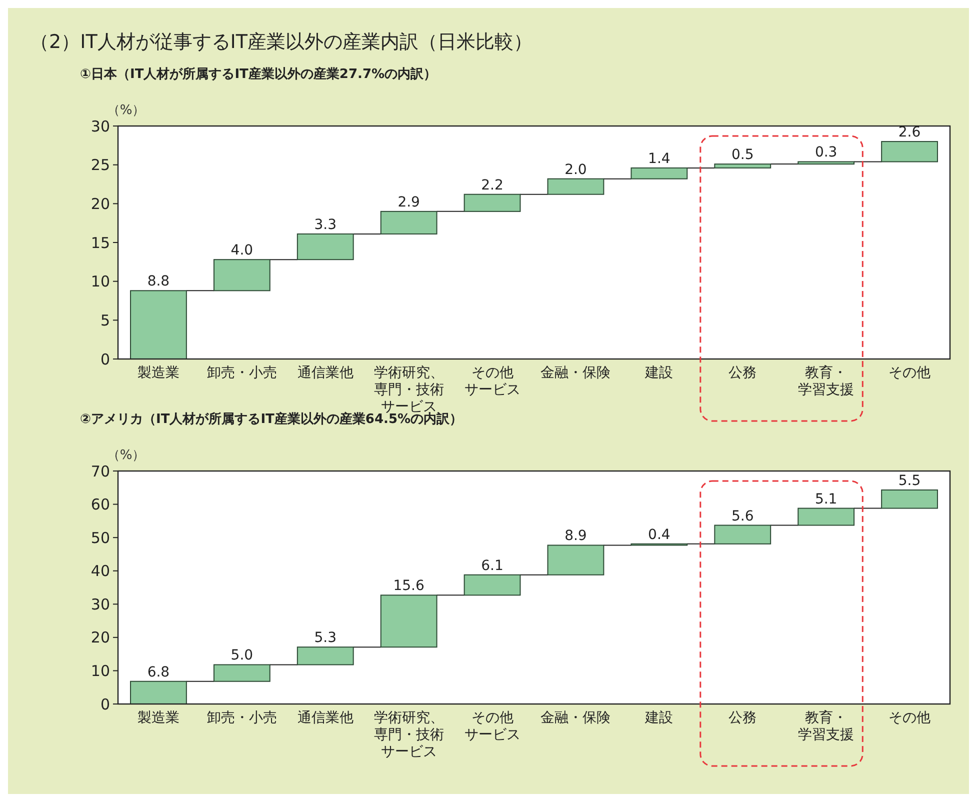 Image resolution: width=977 pixels, height=802 pixels. I want to click on data-label: 5.0, so click(242, 656).